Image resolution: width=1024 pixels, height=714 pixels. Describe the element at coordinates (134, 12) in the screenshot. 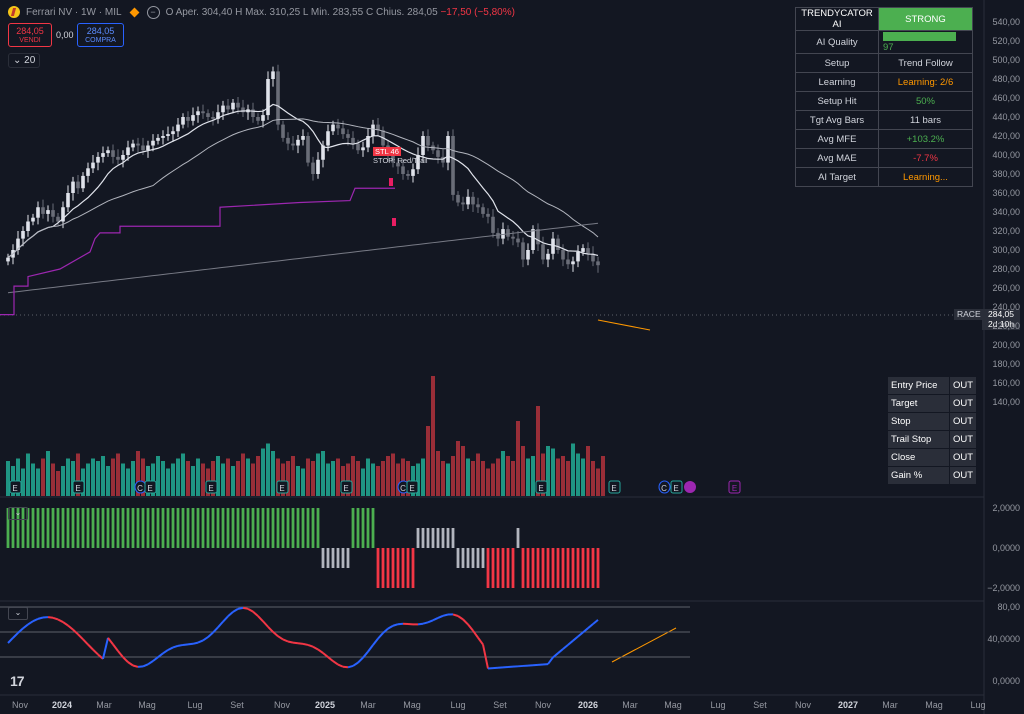

I see `diamond-icon` at that location.